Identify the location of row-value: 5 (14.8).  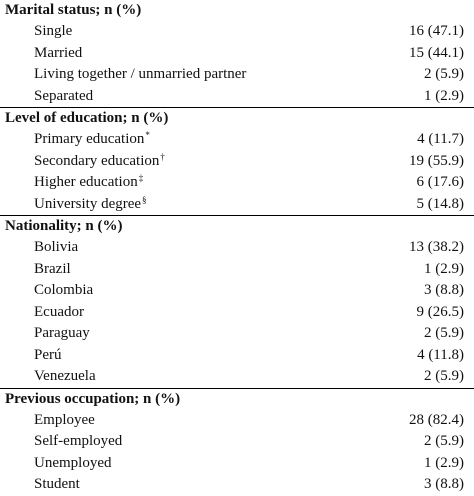
(440, 203).